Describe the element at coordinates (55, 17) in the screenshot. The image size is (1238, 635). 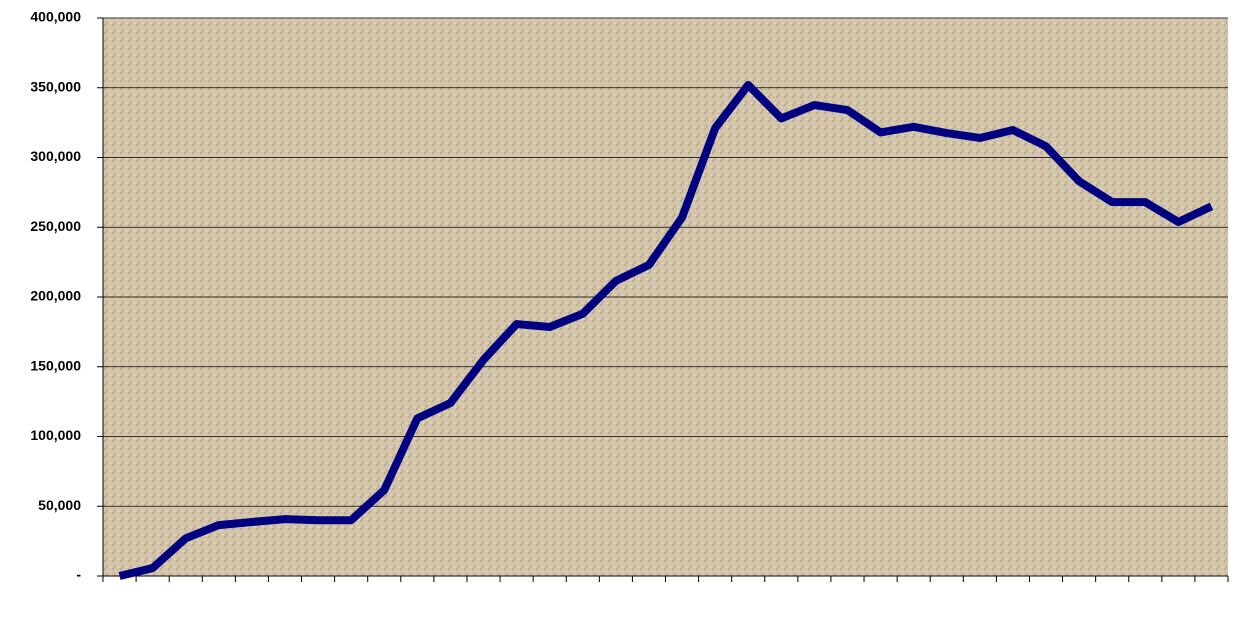
I see `y-tick-label: 400,000` at that location.